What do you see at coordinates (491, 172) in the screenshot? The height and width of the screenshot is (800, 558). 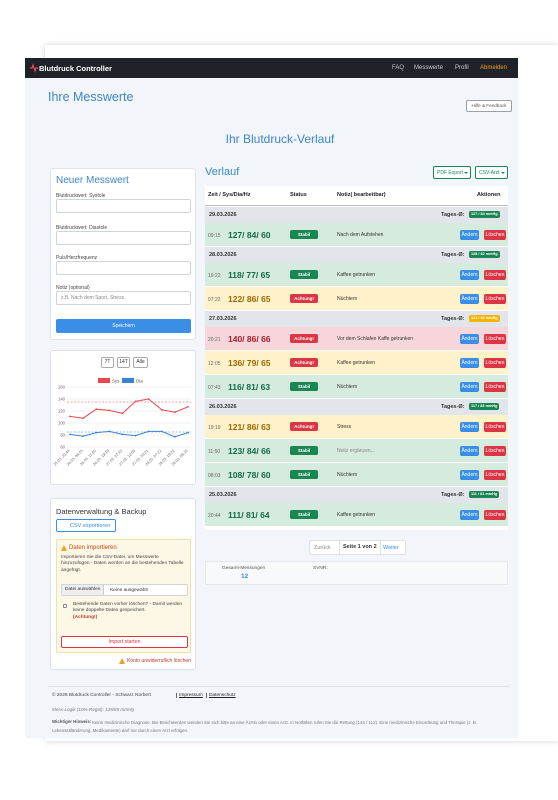 I see `export-dropdown: CSV-Arzt` at bounding box center [491, 172].